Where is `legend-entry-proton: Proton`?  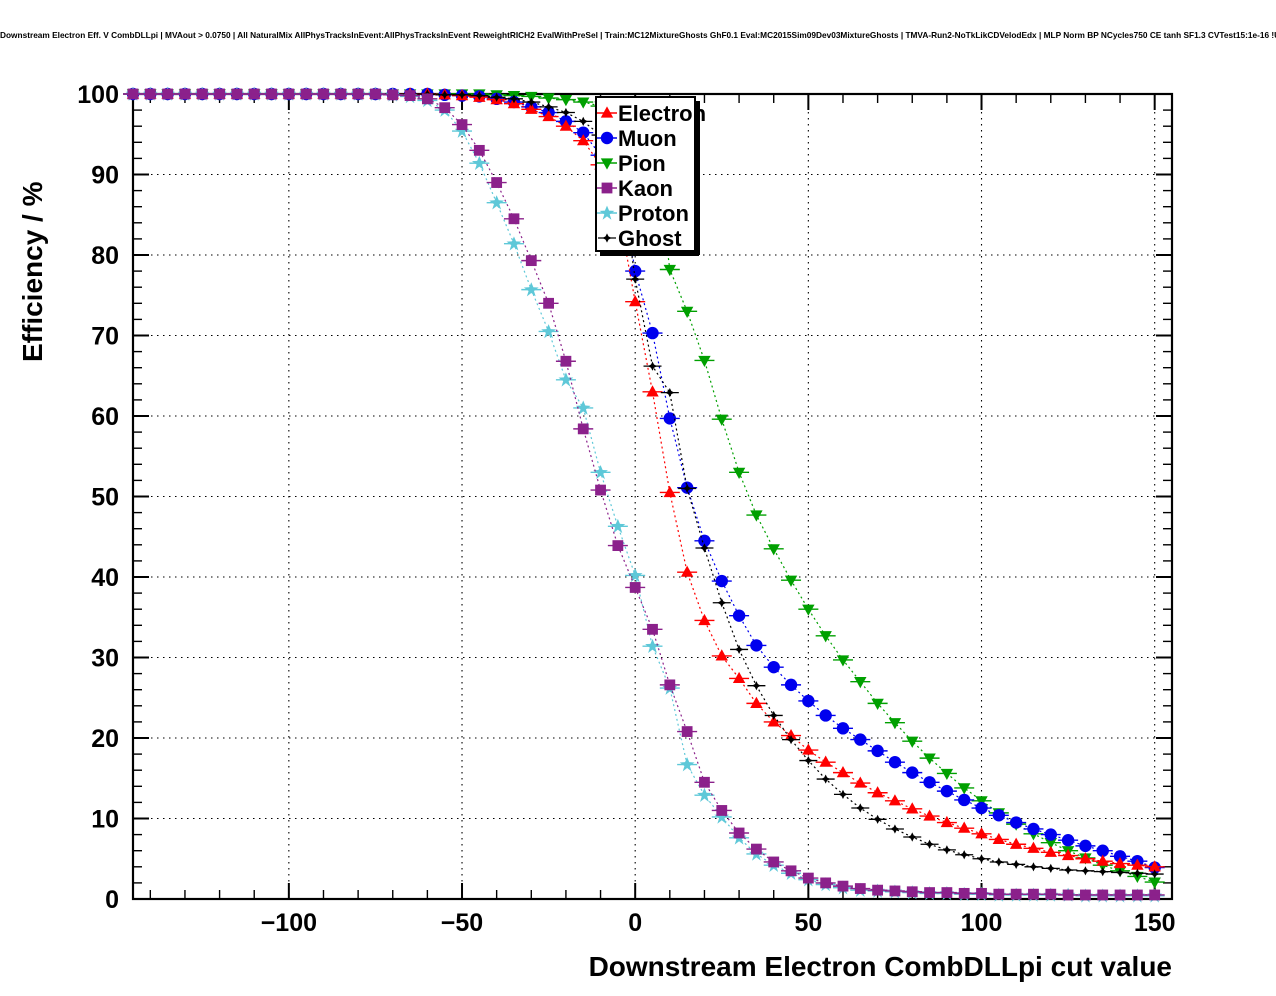
legend-entry-proton: Proton is located at coordinates (643, 213).